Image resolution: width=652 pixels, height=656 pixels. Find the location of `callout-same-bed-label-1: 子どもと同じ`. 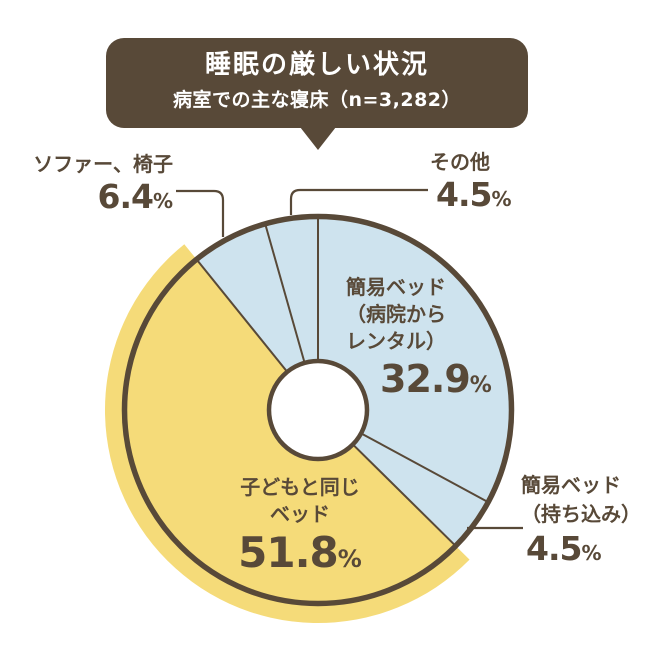

callout-same-bed-label-1: 子どもと同じ is located at coordinates (300, 487).